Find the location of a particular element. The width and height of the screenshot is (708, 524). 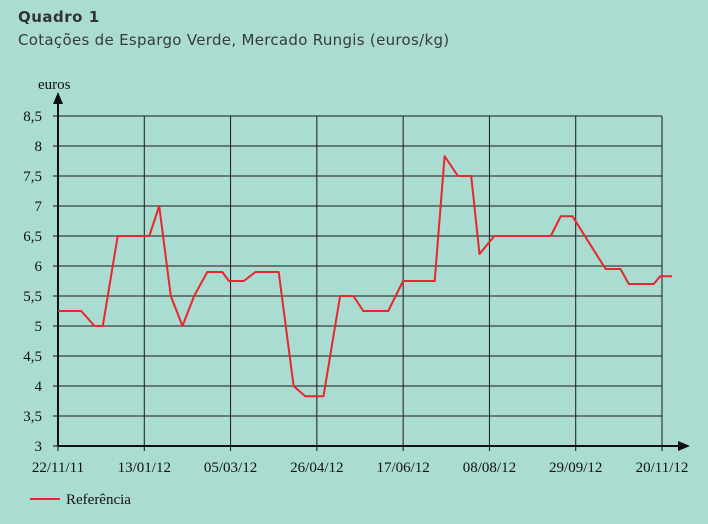

y-axis-arrow is located at coordinates (58, 98).